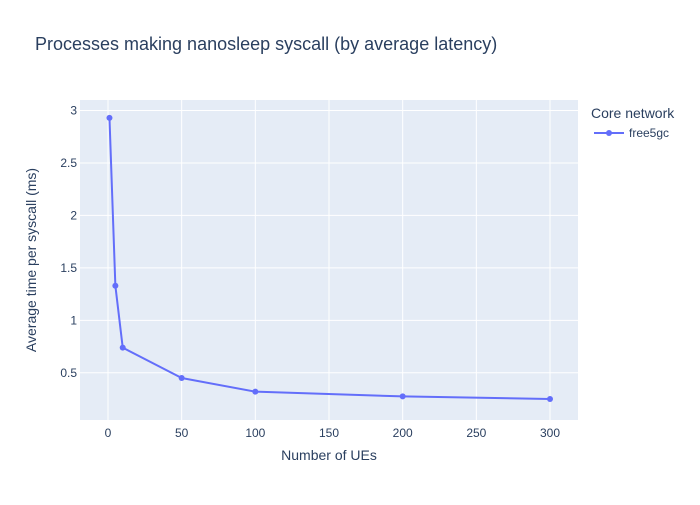 The height and width of the screenshot is (505, 700). I want to click on y-tick-label: 2, so click(73, 215).